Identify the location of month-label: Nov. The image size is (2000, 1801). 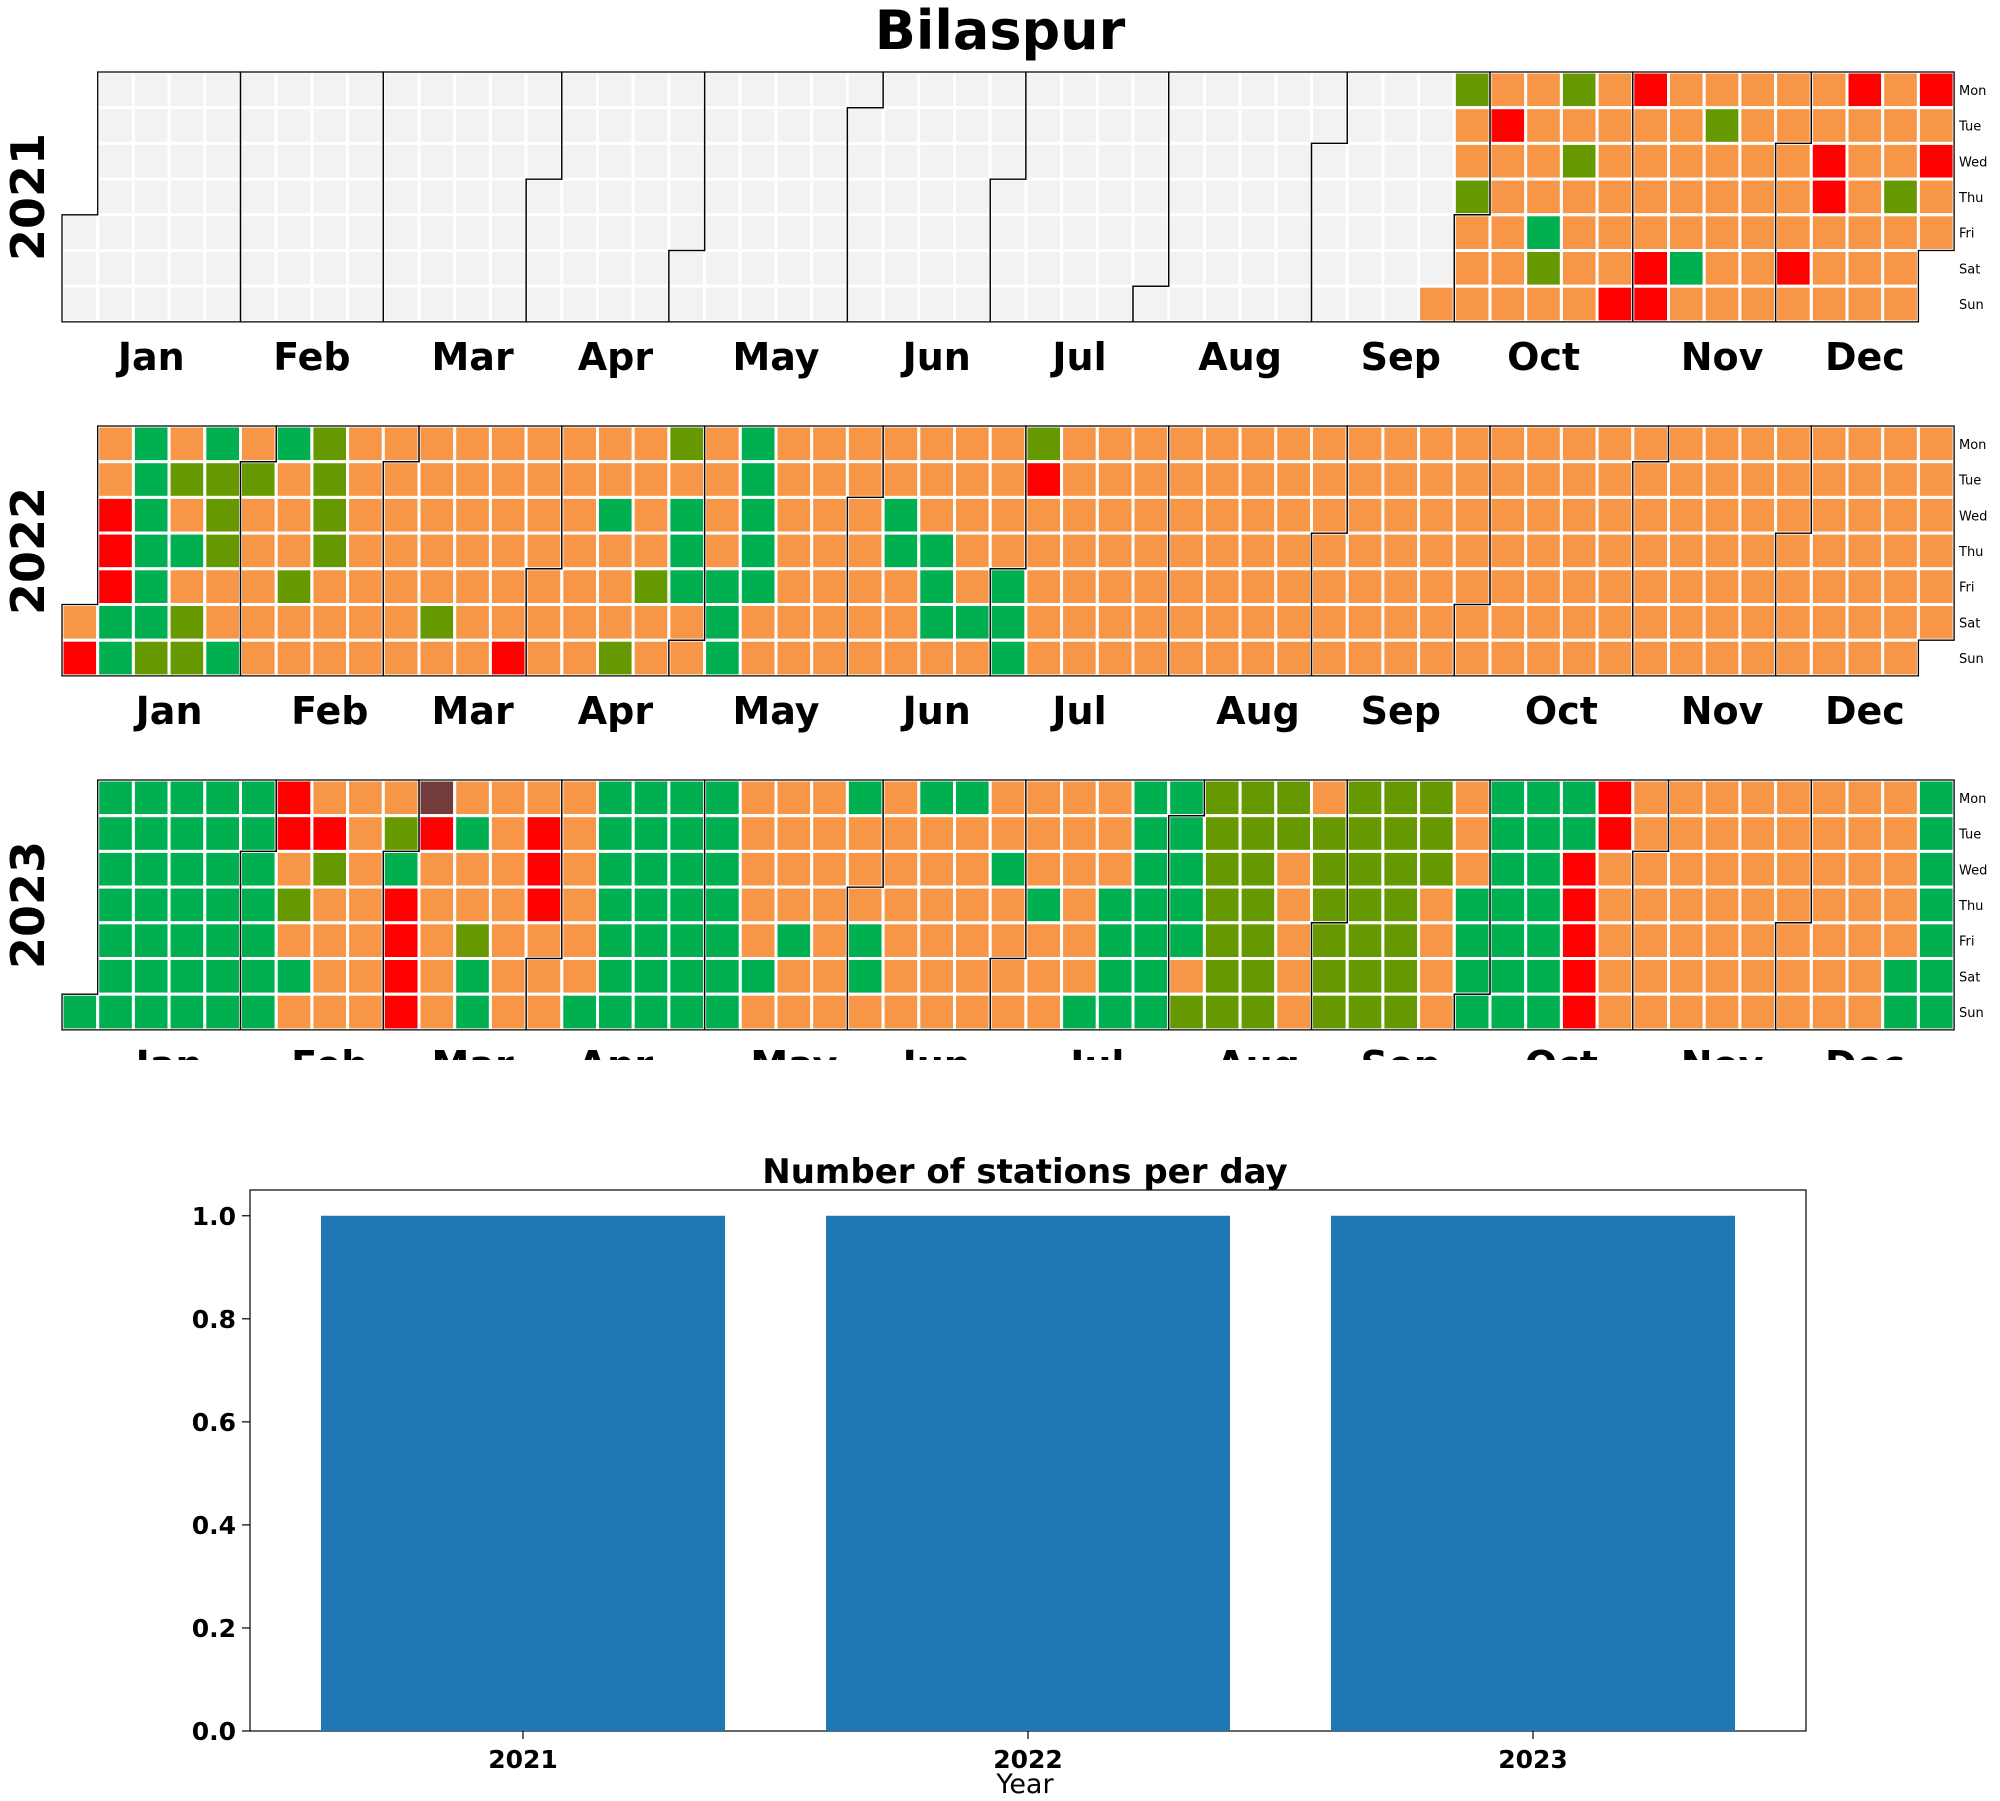
(1722, 357).